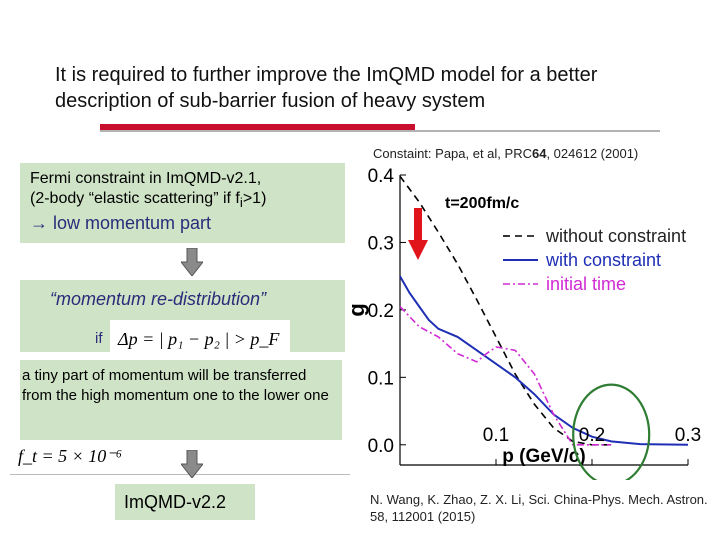 This screenshot has width=720, height=540. I want to click on momentum-redistribution-label: “momentum re-distribution”, so click(158, 299).